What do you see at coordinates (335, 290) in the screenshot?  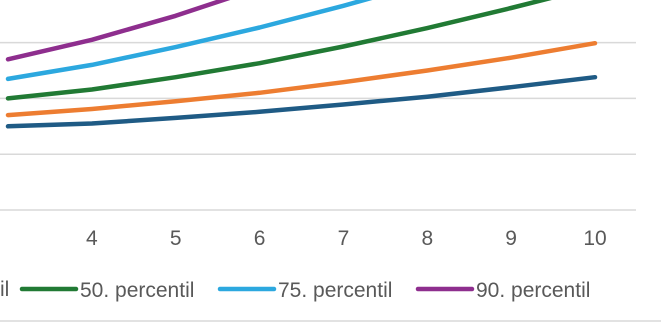 I see `legend-label-4: 75. percentil` at bounding box center [335, 290].